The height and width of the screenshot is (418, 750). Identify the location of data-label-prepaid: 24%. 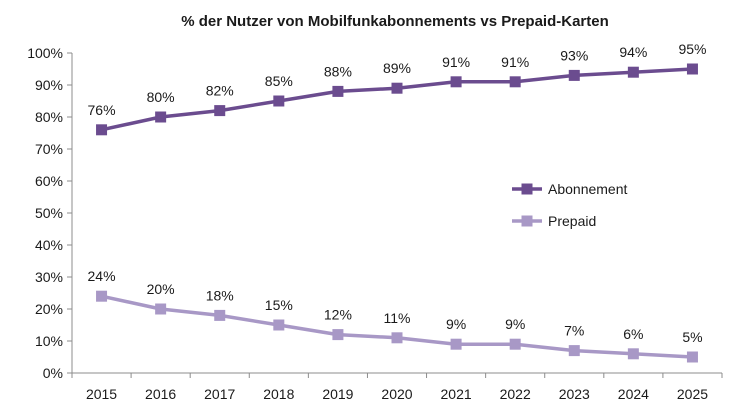
(102, 276).